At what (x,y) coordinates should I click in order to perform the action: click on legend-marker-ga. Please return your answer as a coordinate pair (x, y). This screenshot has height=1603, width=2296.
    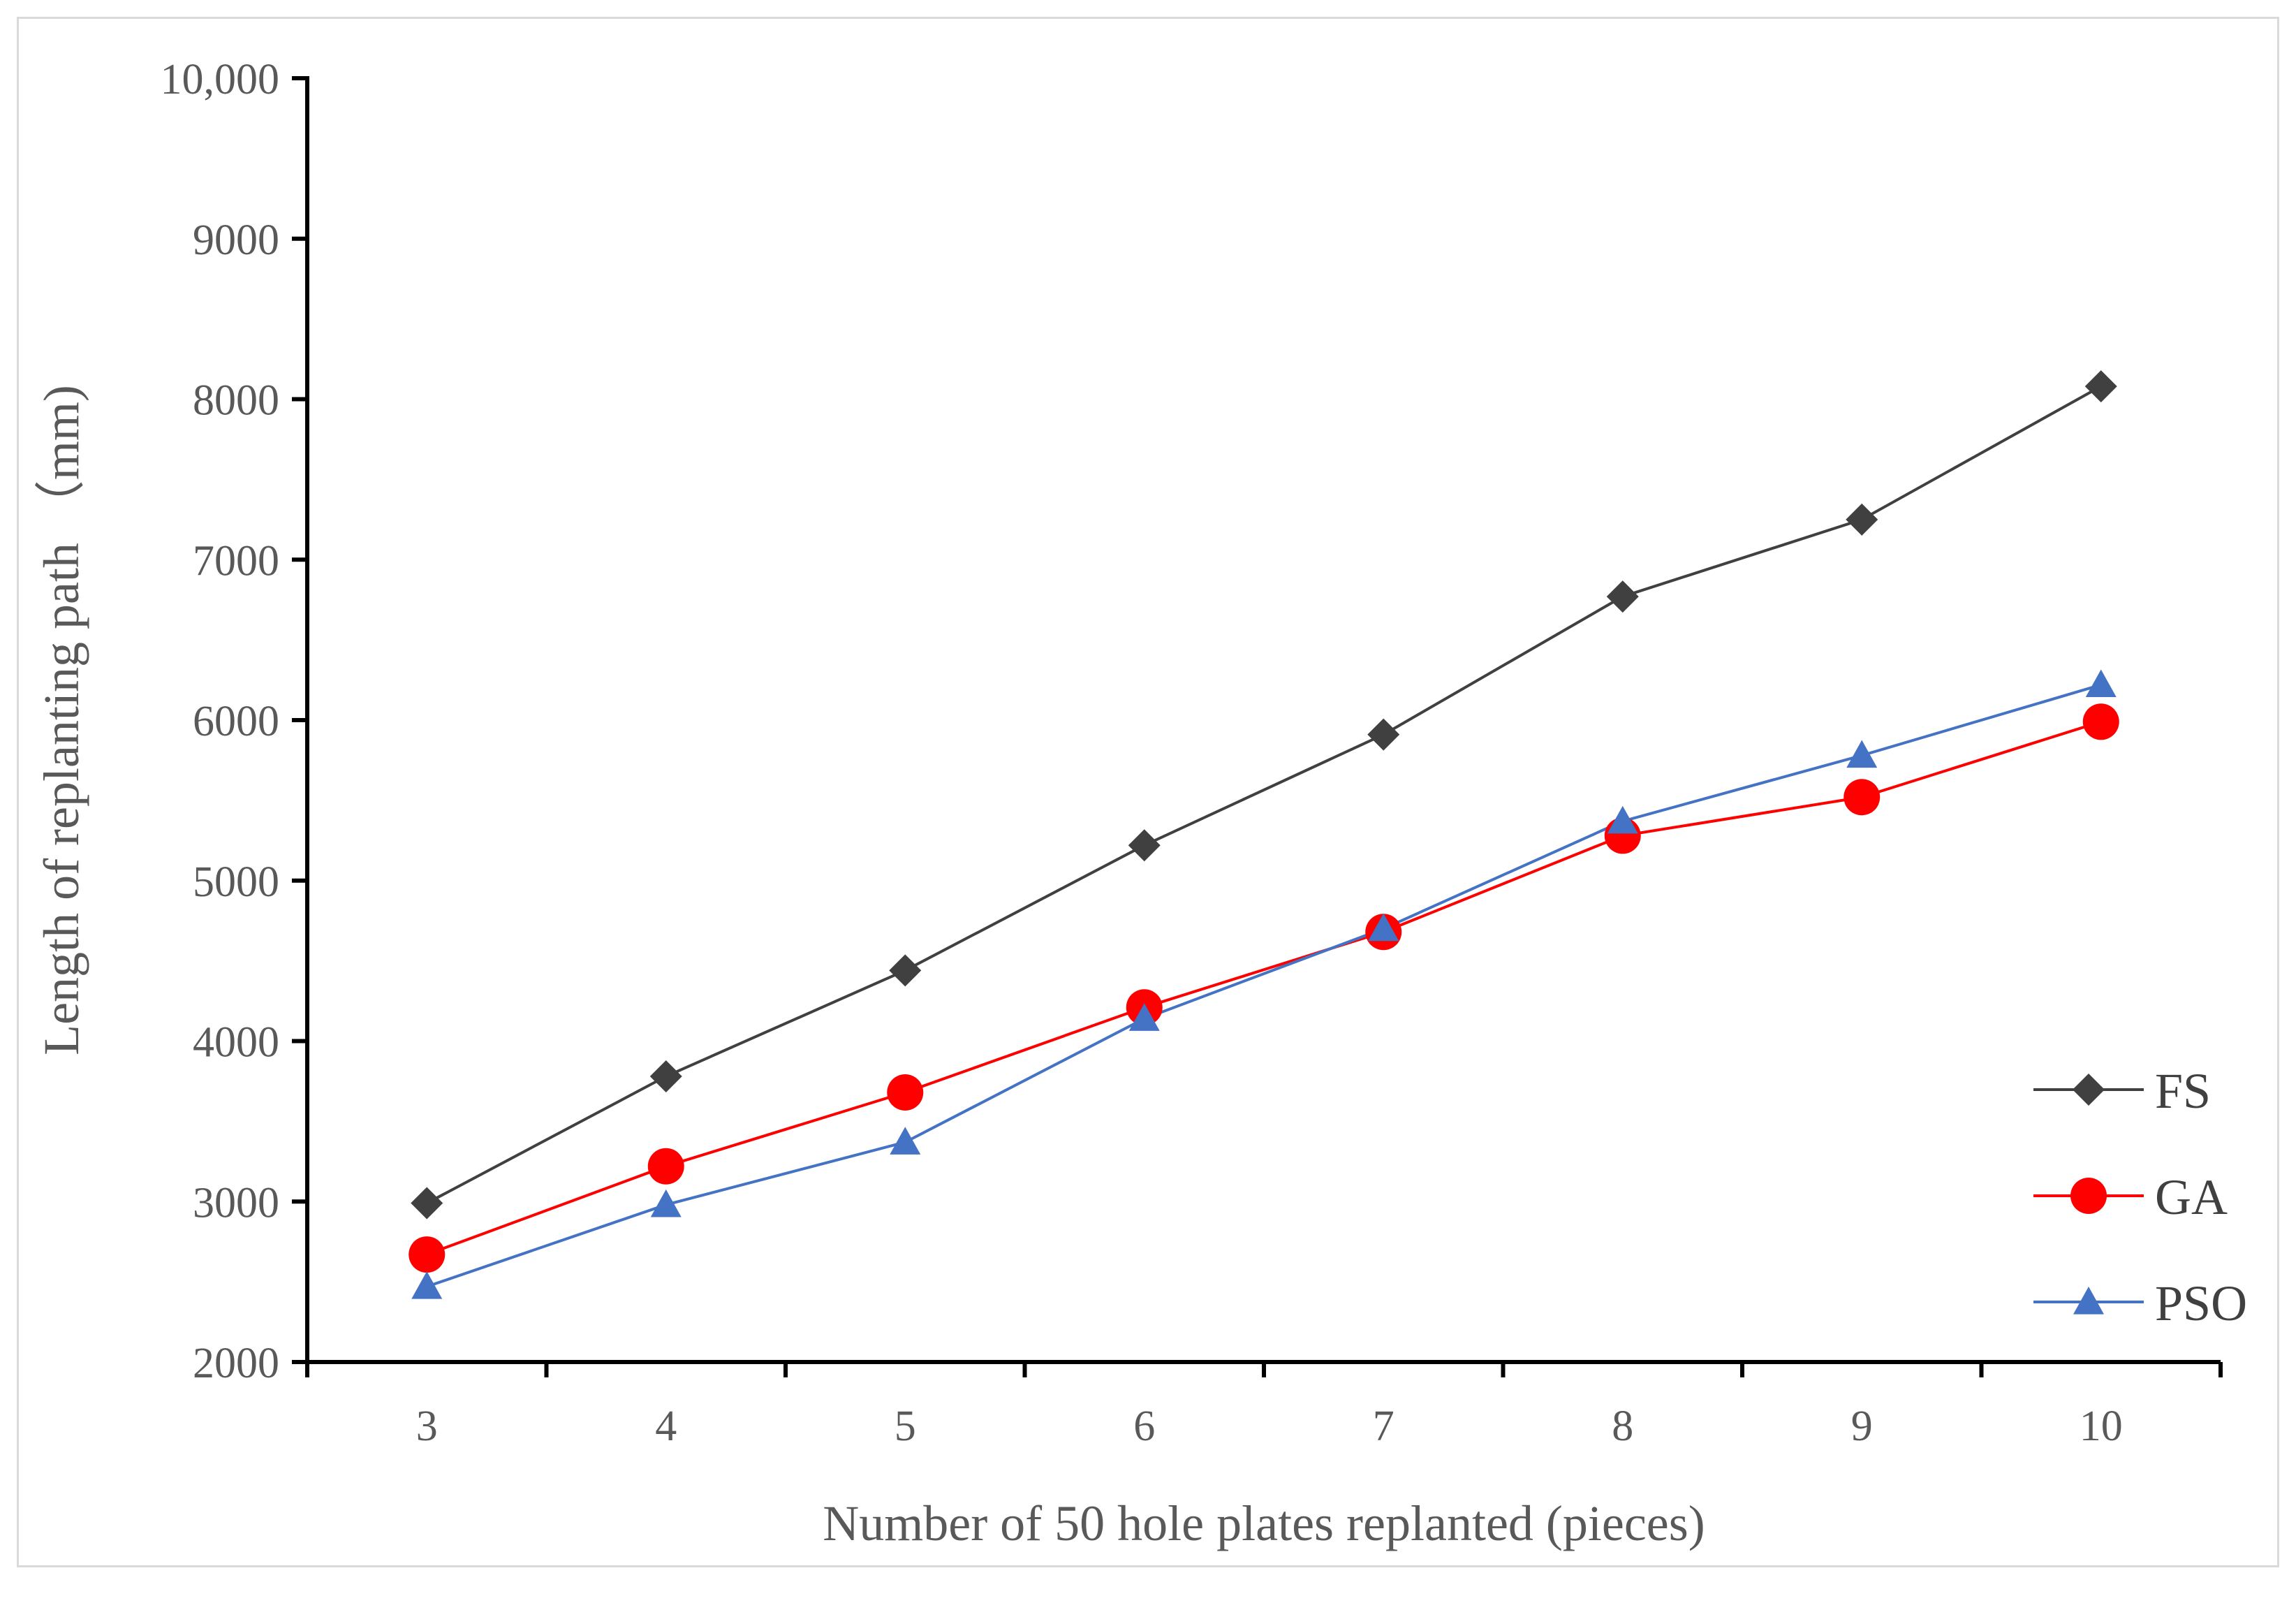
    Looking at the image, I should click on (2088, 1196).